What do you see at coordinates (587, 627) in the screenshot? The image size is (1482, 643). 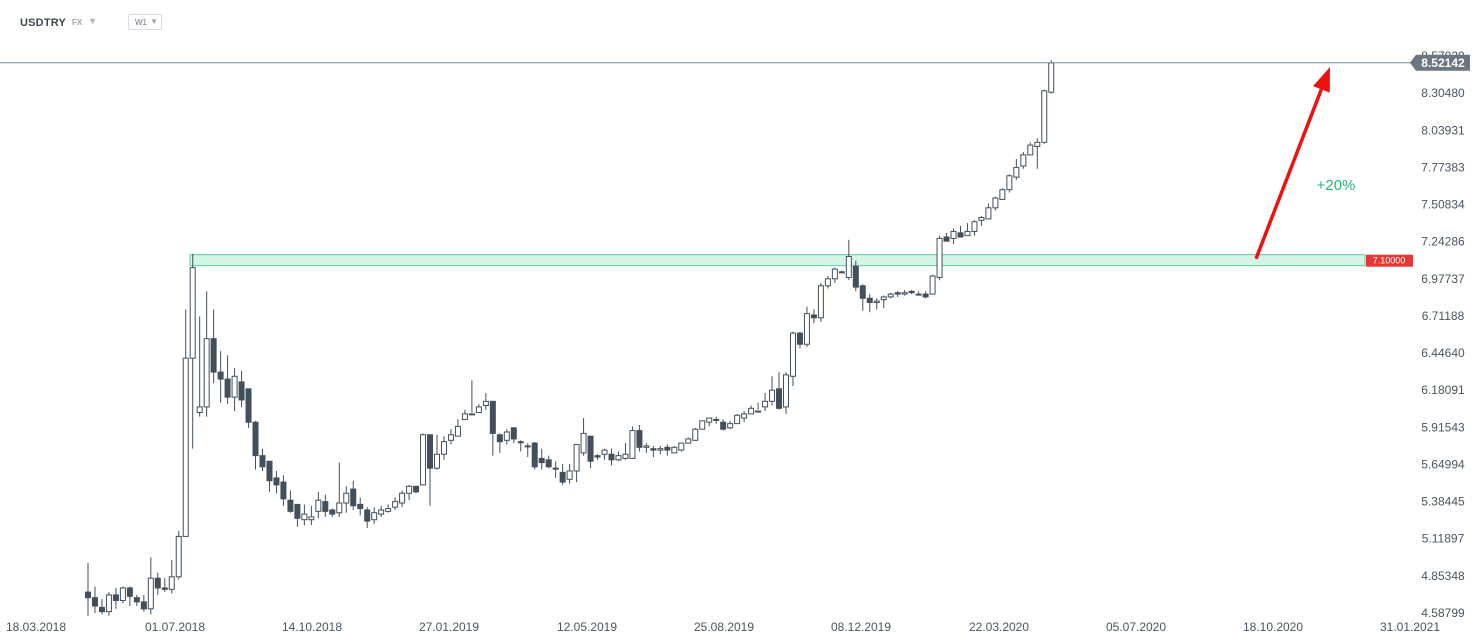 I see `x-tick-label: 12.05.2019` at bounding box center [587, 627].